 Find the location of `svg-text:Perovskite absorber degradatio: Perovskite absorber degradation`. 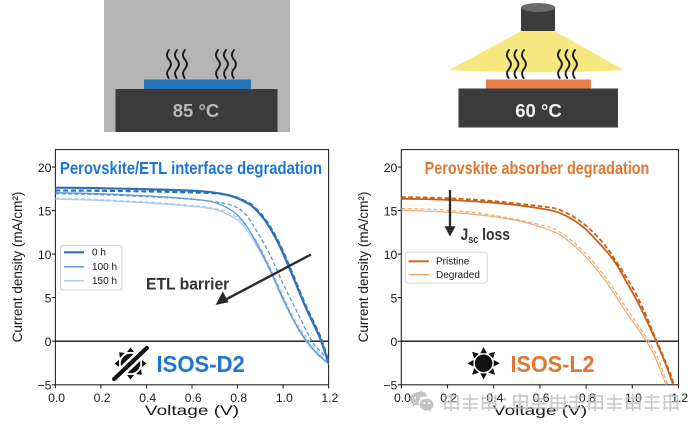

svg-text:Perovskite absorber degradatio: Perovskite absorber degradation is located at coordinates (537, 169).